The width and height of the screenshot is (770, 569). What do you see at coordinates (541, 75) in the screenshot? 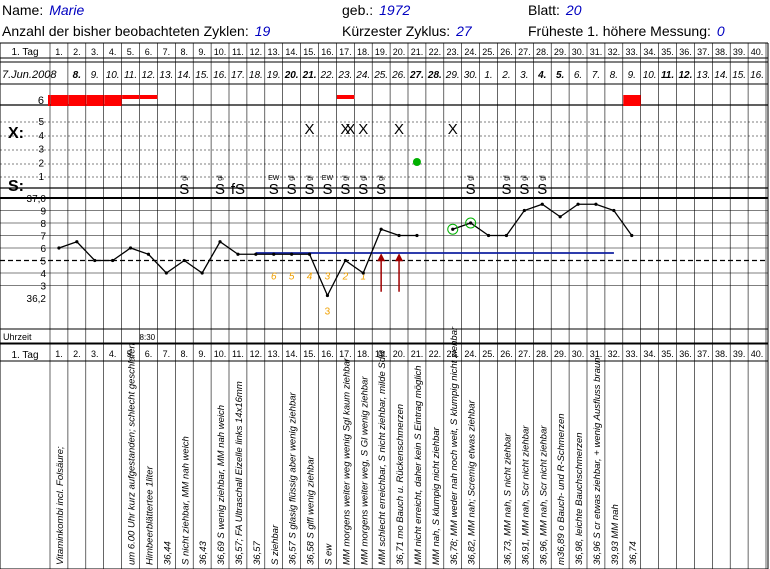
I see `date-label: 4.` at bounding box center [541, 75].